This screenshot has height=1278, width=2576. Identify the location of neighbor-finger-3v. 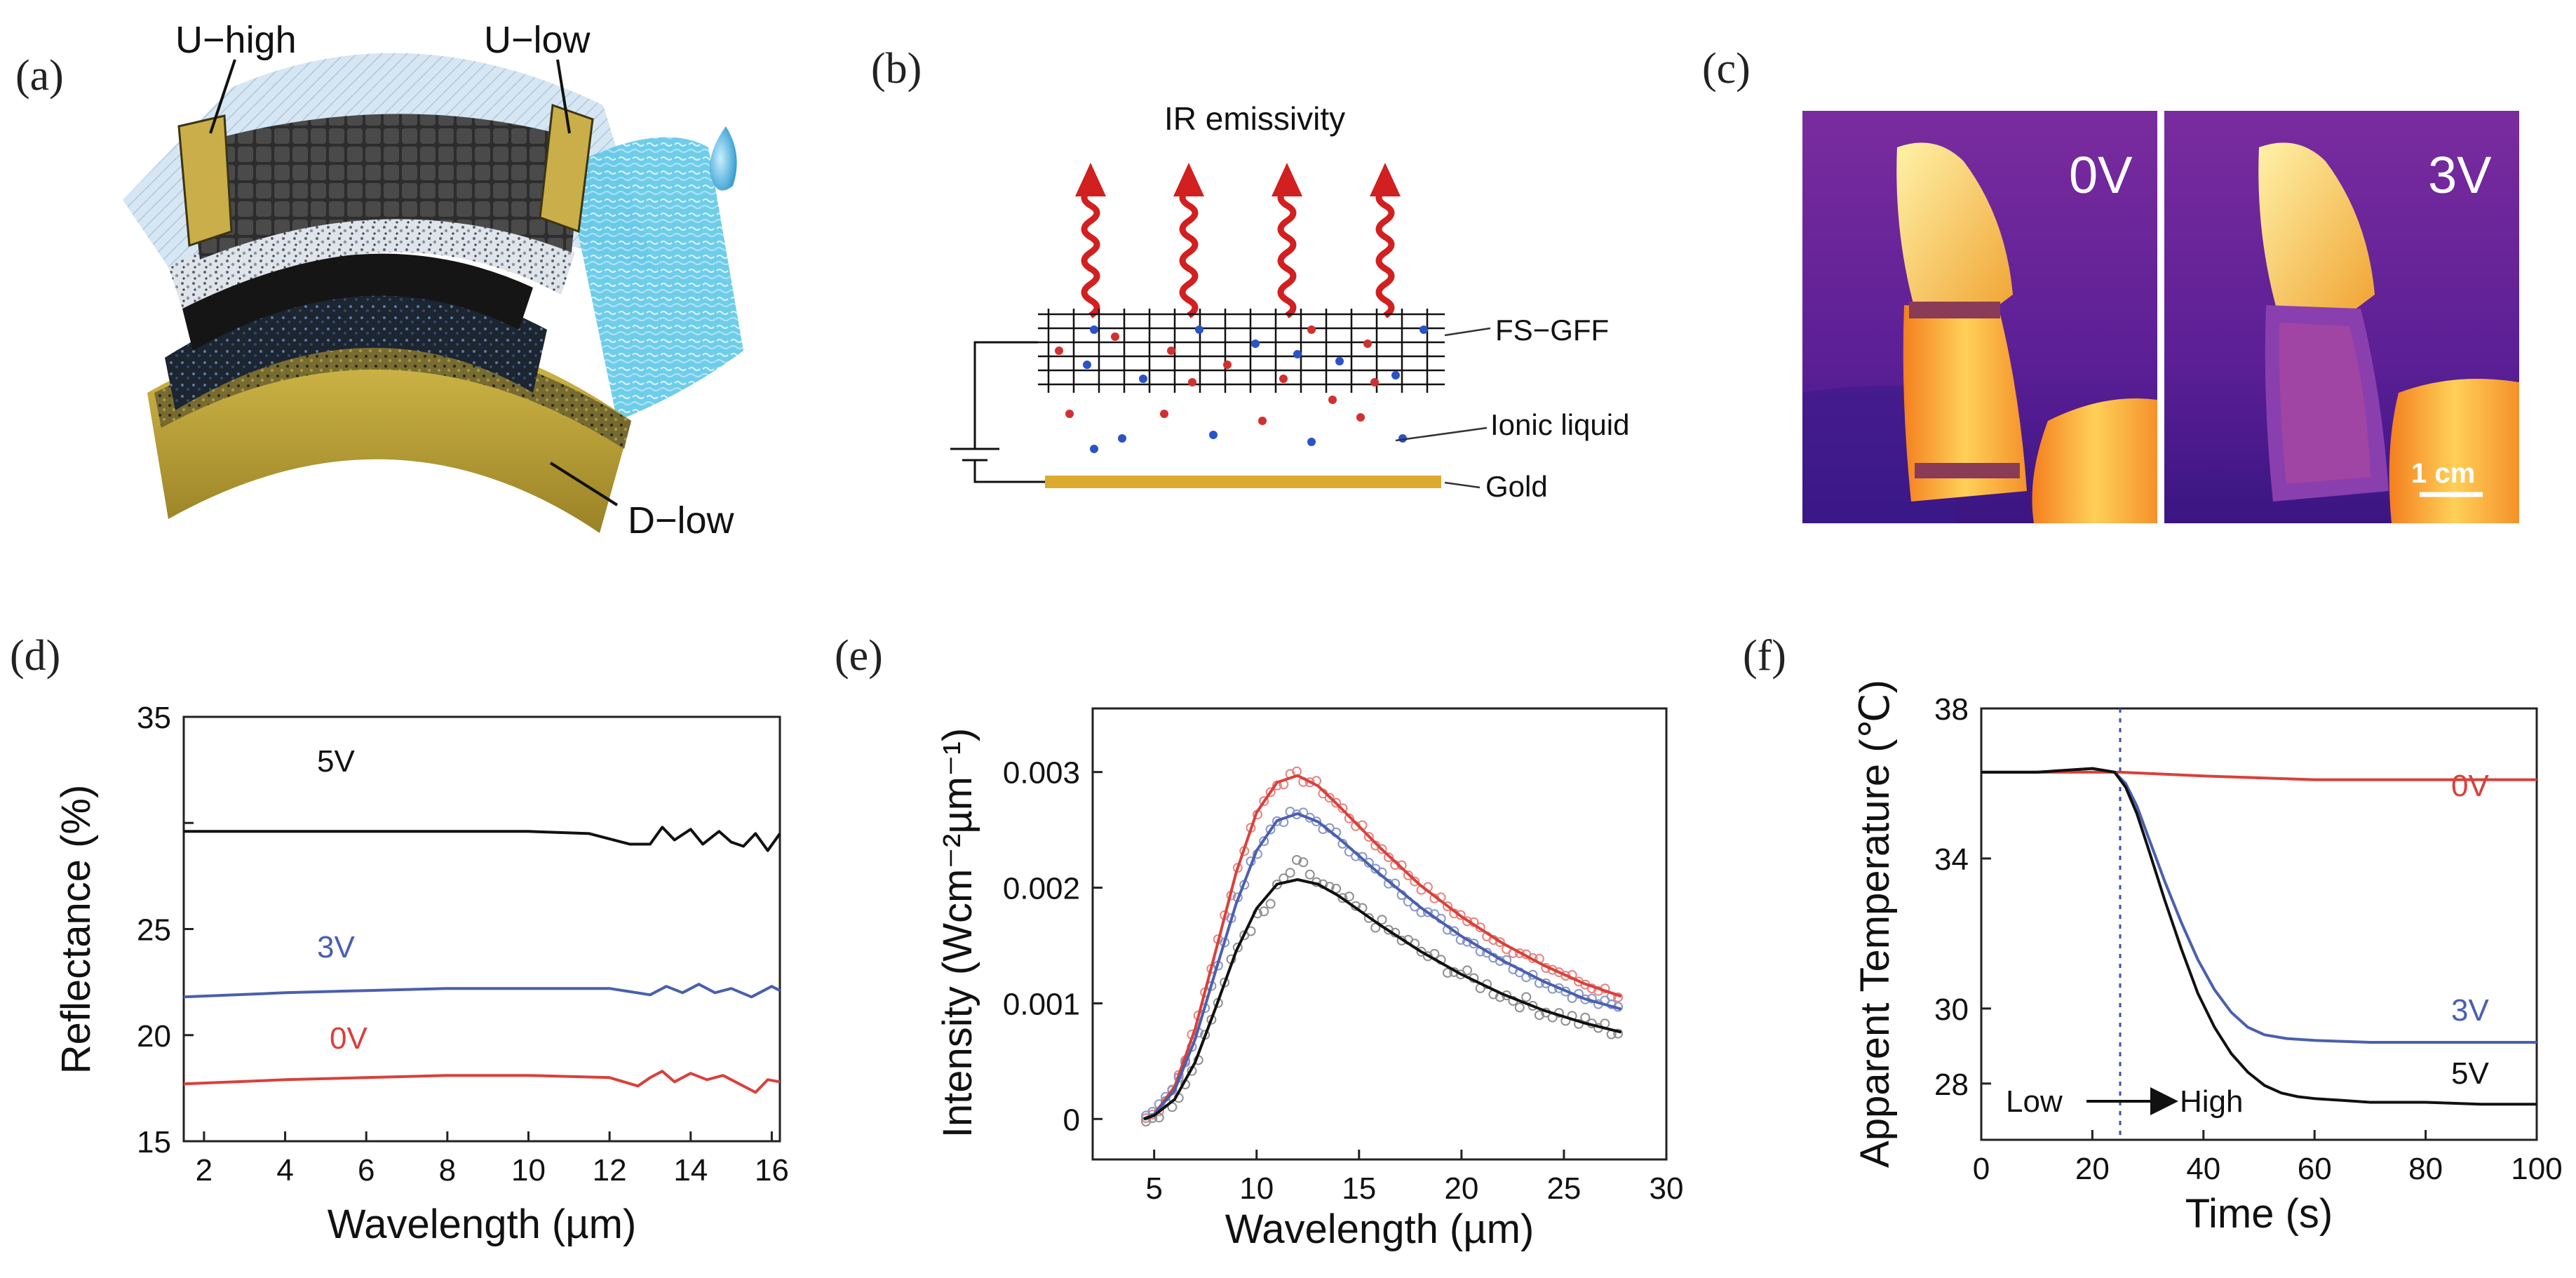
(2454, 451).